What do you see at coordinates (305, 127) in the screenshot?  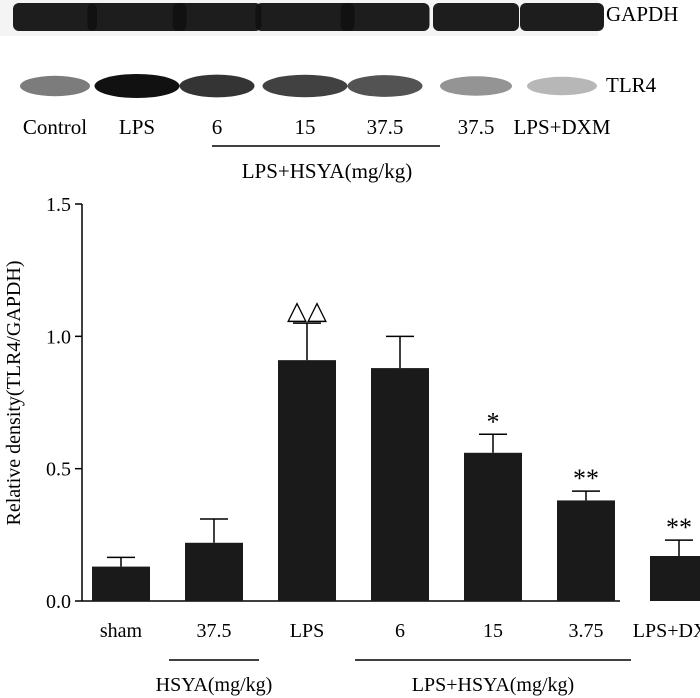 I see `lane-label: 15` at bounding box center [305, 127].